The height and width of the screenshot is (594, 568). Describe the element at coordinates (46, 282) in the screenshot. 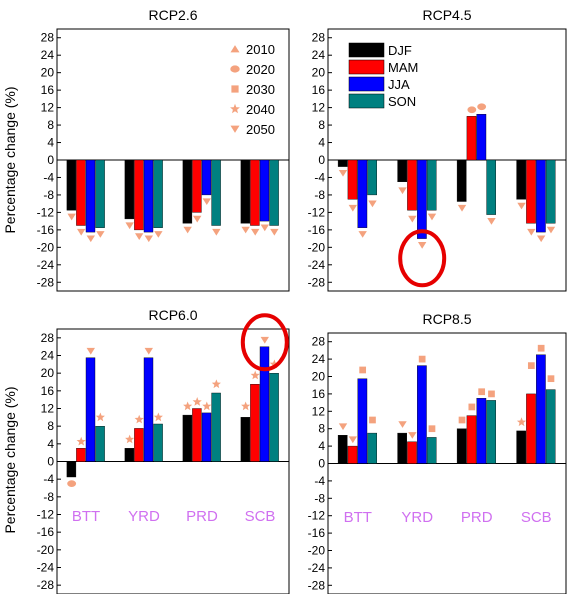

I see `y-tick-label: -28` at that location.